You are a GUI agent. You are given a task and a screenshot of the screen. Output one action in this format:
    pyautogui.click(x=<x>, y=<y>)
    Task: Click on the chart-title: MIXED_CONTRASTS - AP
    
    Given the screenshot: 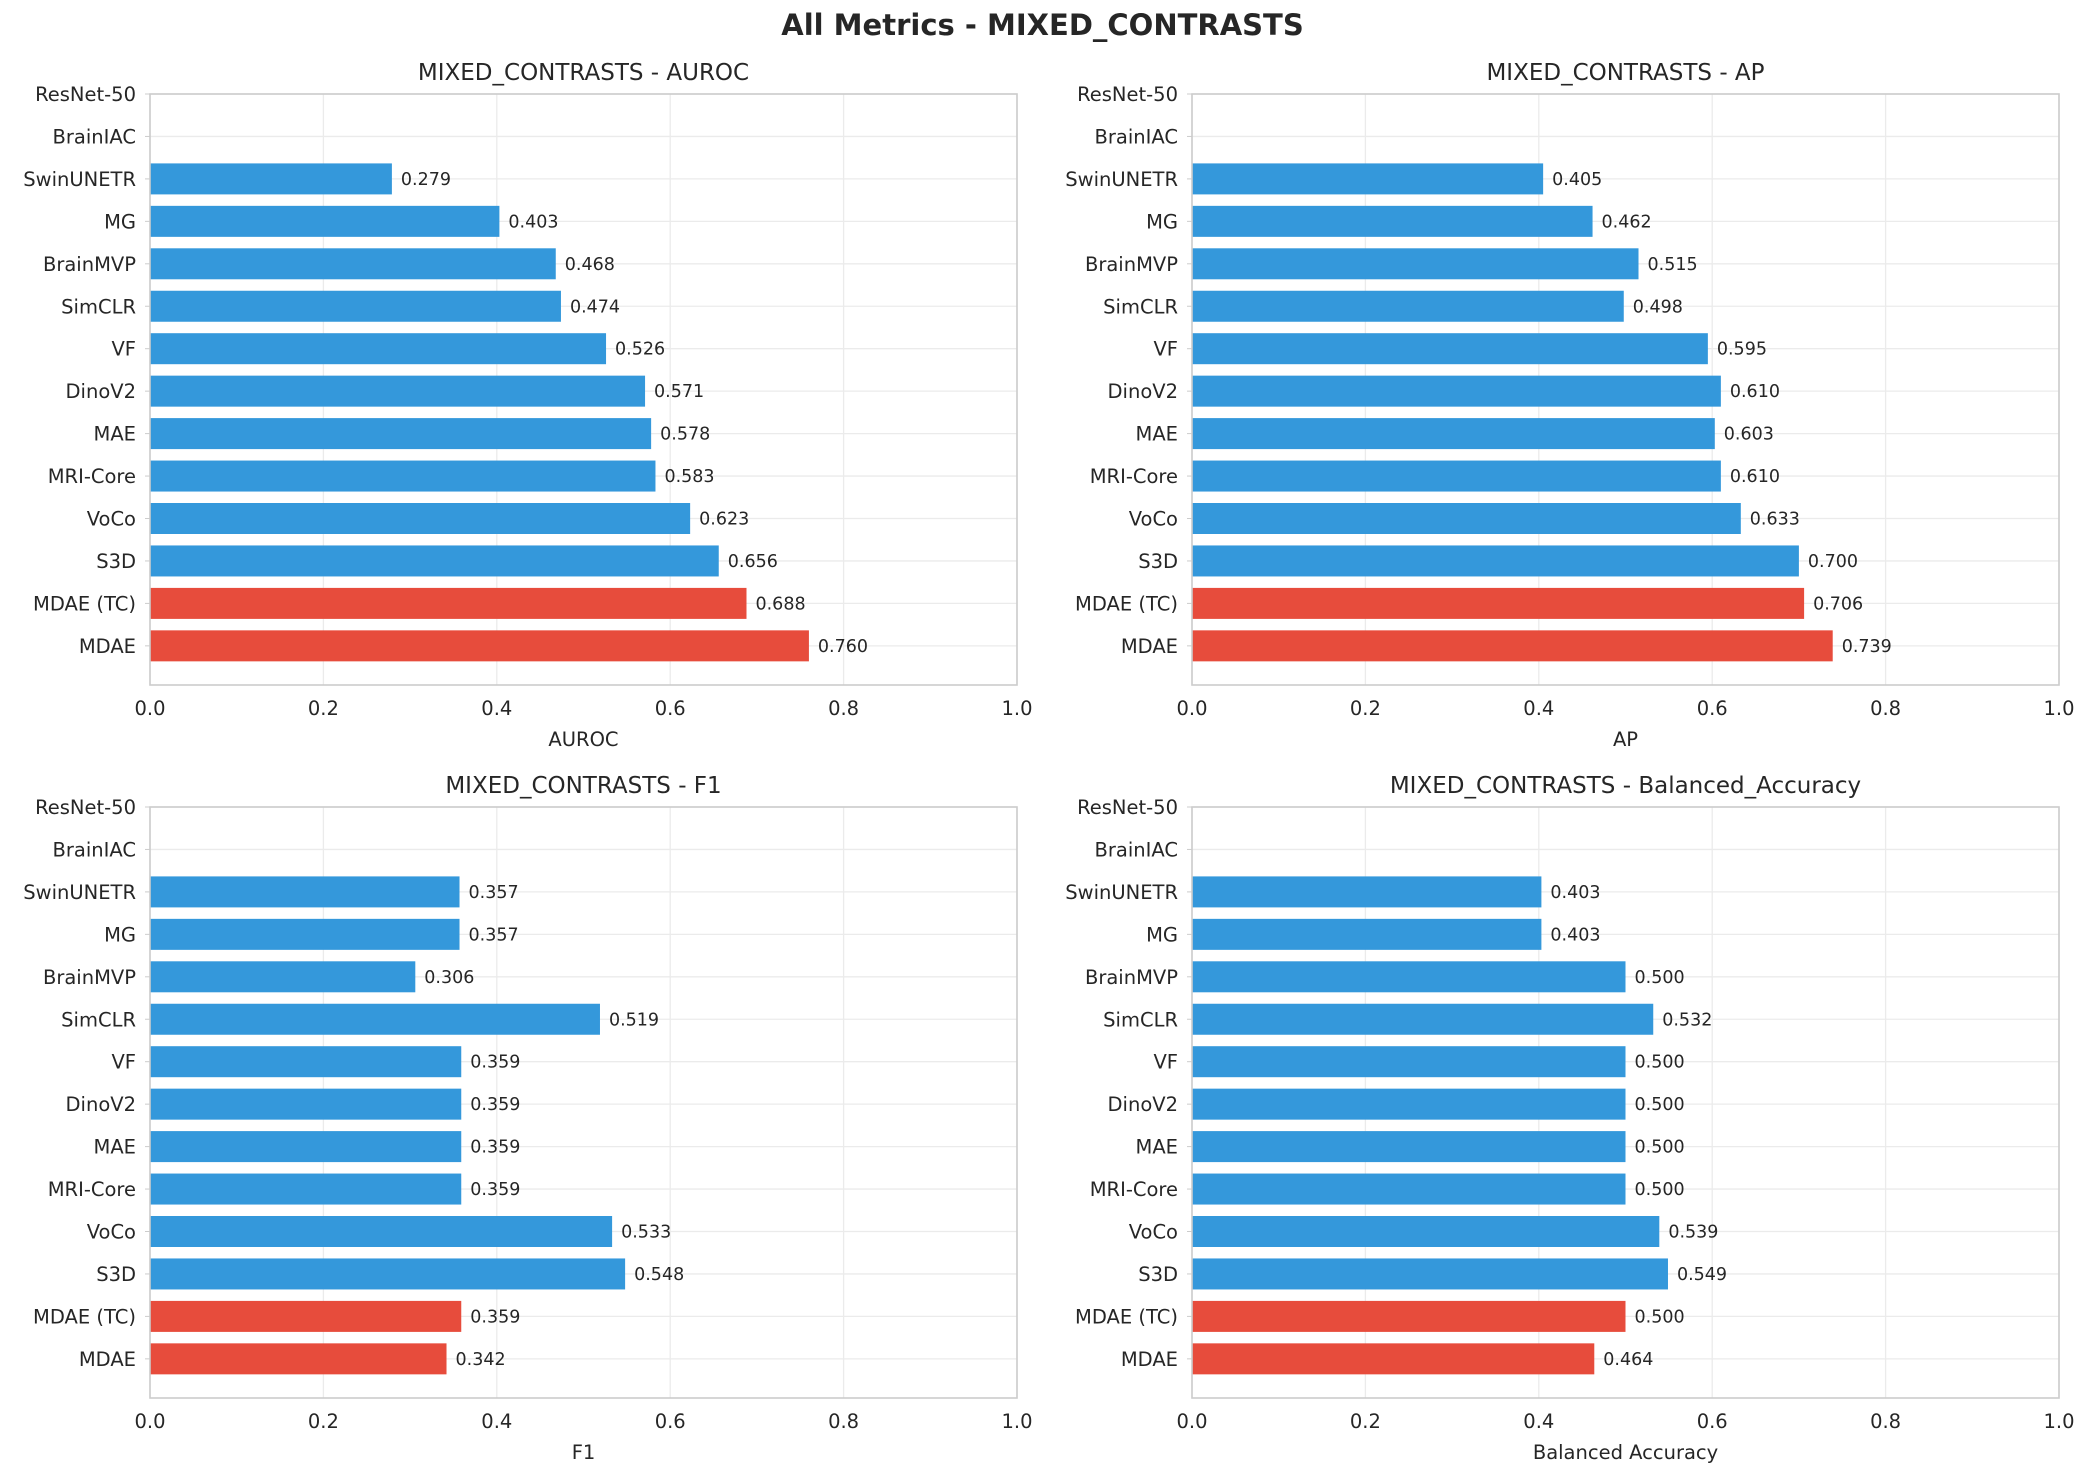 What is the action you would take?
    pyautogui.click(x=1625, y=73)
    